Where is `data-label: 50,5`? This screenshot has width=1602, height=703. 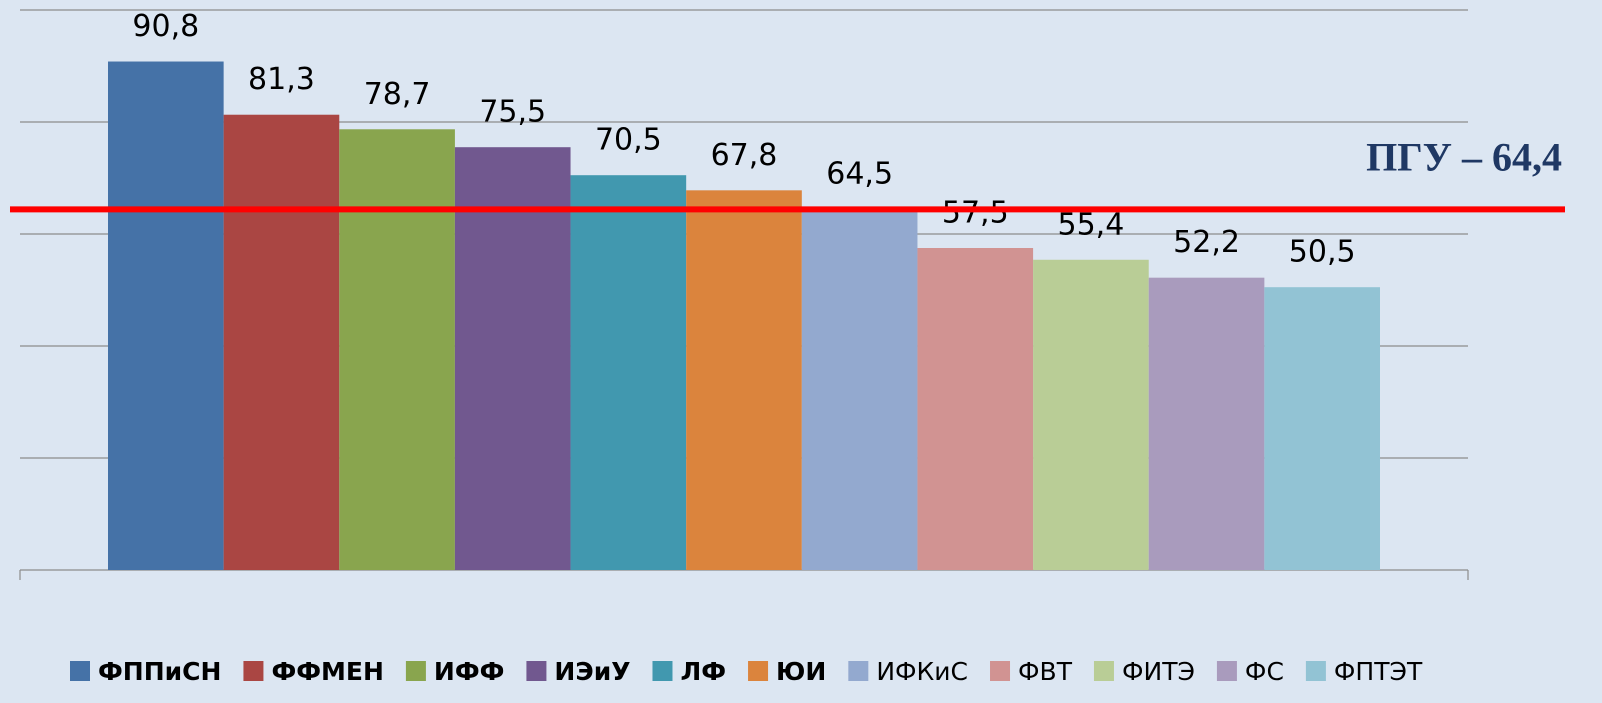 data-label: 50,5 is located at coordinates (1322, 252).